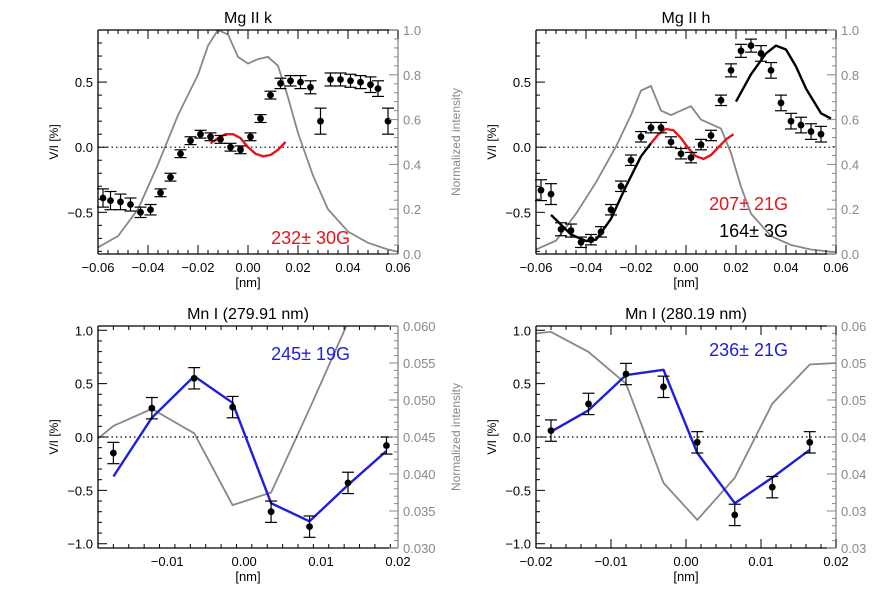  Describe the element at coordinates (850, 164) in the screenshot. I see `y2-tick-label: 0.4` at that location.